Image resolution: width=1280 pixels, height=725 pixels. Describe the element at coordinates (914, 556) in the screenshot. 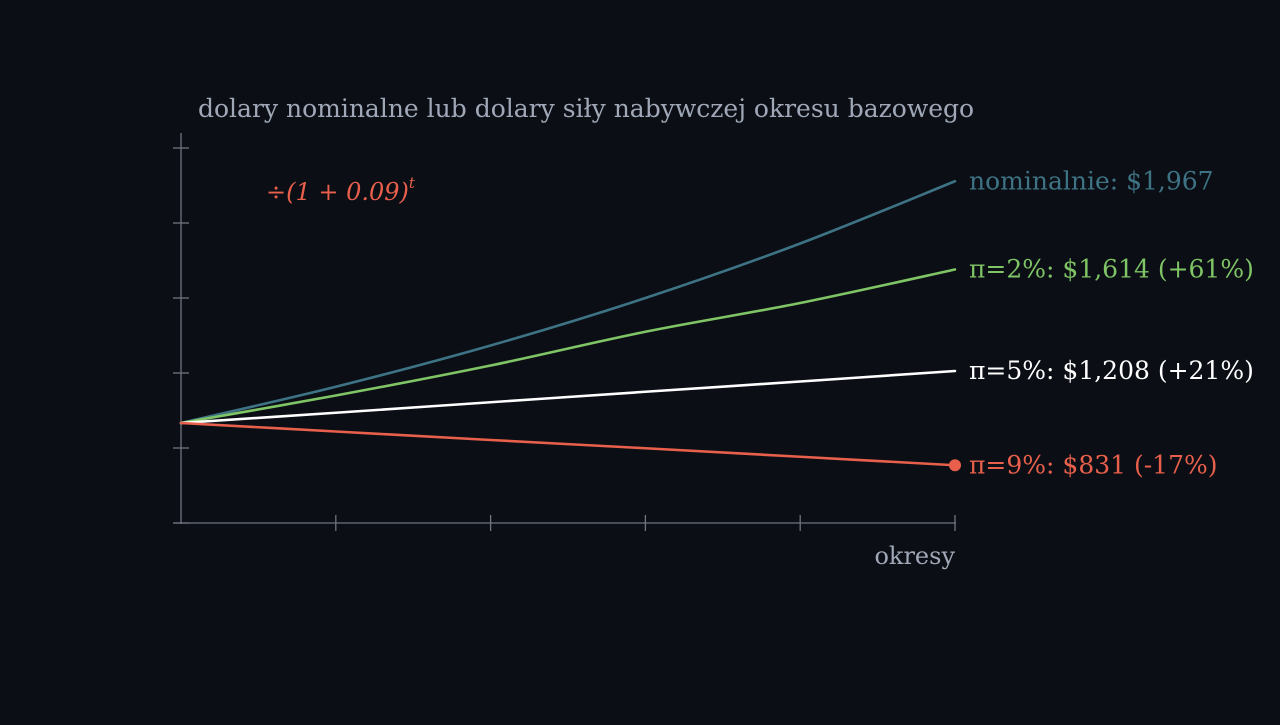

I see `x-axis-label: okresy` at that location.